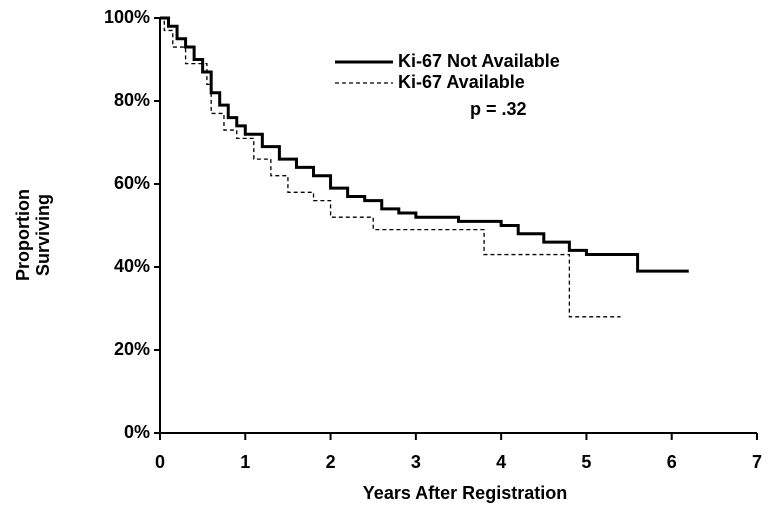 This screenshot has height=507, width=772. I want to click on x-tick-label: 4, so click(501, 462).